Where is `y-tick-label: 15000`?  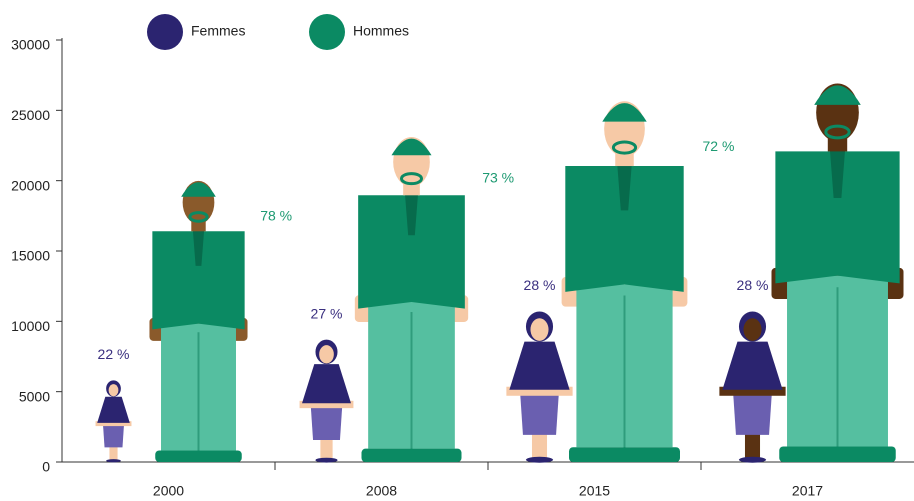 y-tick-label: 15000 is located at coordinates (30, 256).